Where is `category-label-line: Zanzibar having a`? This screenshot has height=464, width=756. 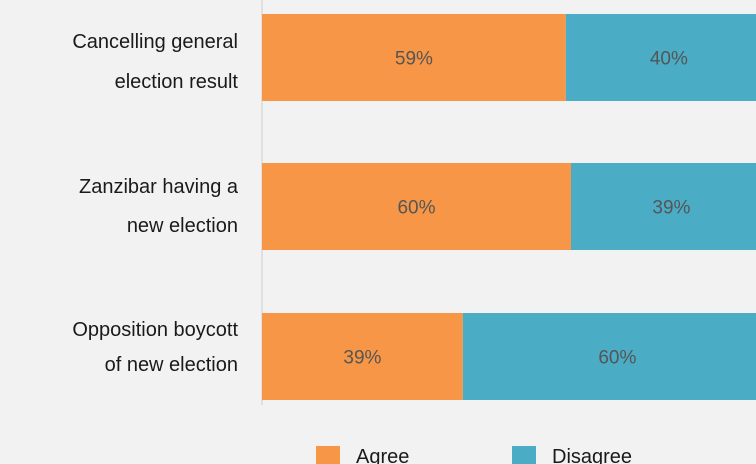 category-label-line: Zanzibar having a is located at coordinates (159, 187).